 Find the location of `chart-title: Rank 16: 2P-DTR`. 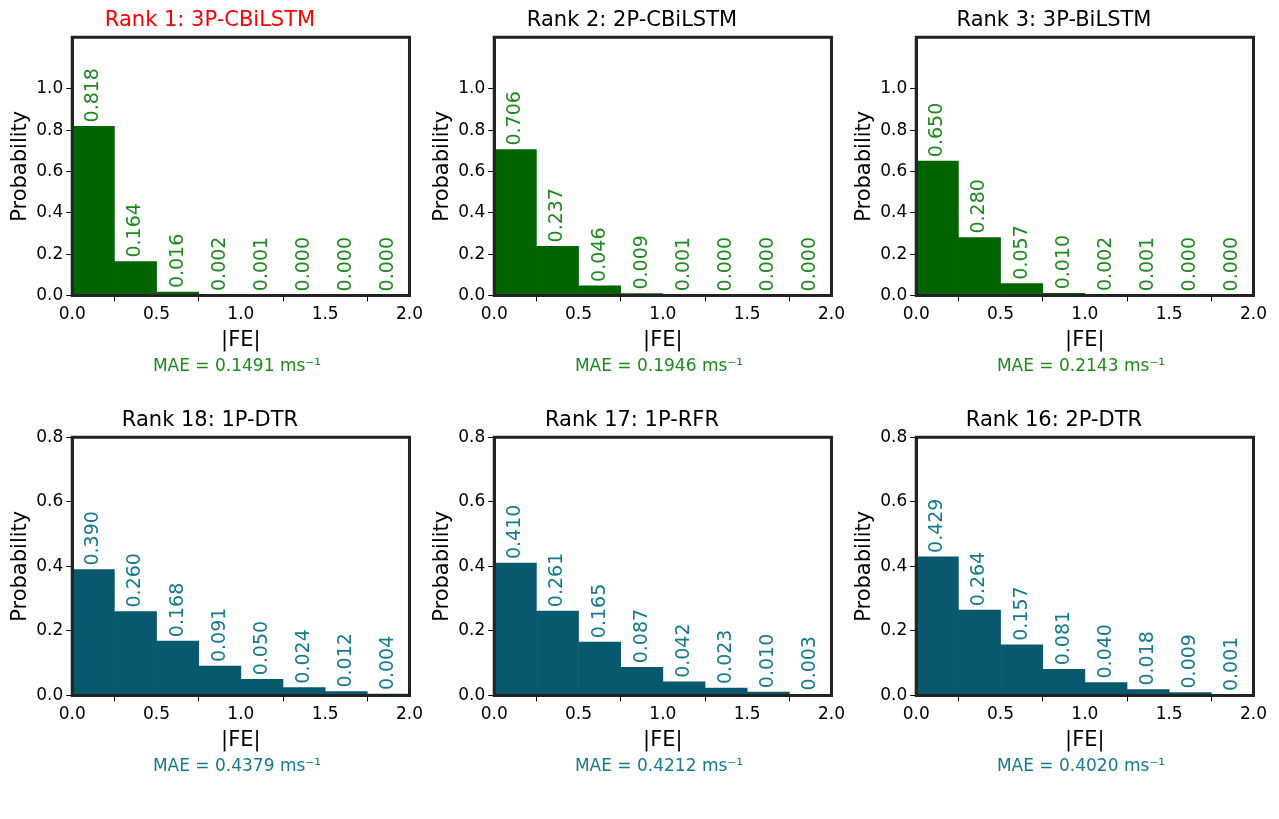

chart-title: Rank 16: 2P-DTR is located at coordinates (1054, 419).